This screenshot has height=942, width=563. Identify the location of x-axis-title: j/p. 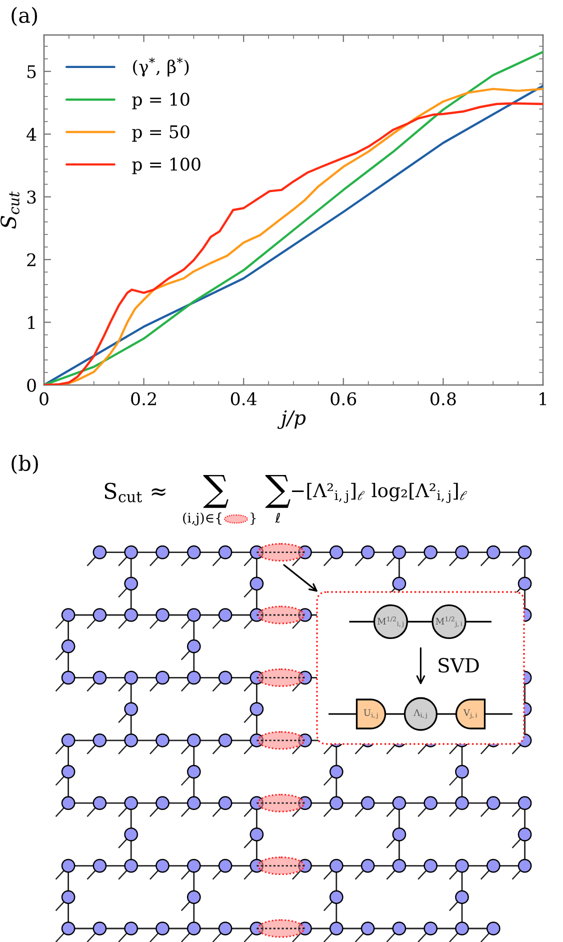
(291, 419).